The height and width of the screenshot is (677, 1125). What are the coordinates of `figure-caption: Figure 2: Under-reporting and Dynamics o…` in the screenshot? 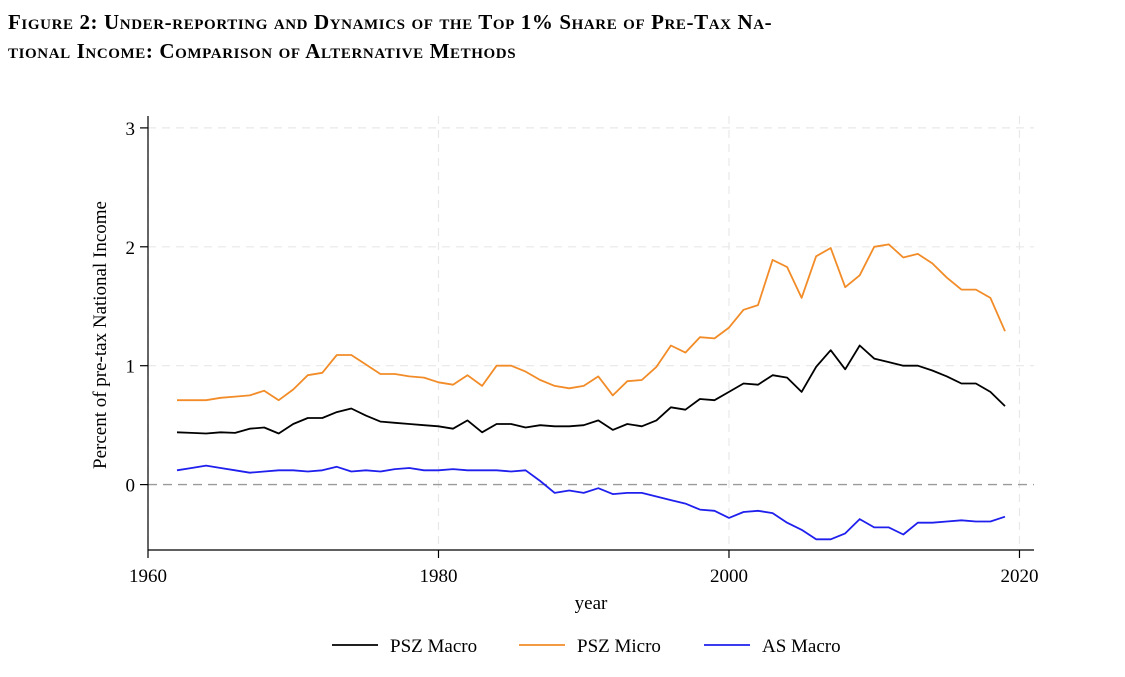 It's located at (560, 37).